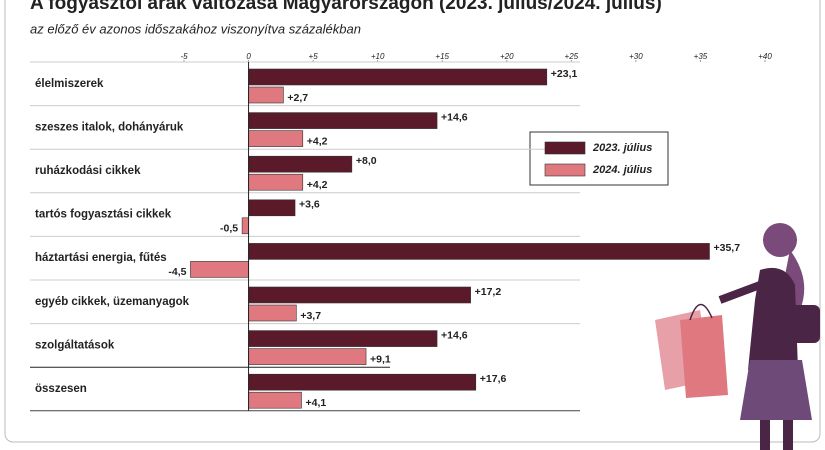 The height and width of the screenshot is (450, 825). I want to click on value-label: +4,1, so click(315, 403).